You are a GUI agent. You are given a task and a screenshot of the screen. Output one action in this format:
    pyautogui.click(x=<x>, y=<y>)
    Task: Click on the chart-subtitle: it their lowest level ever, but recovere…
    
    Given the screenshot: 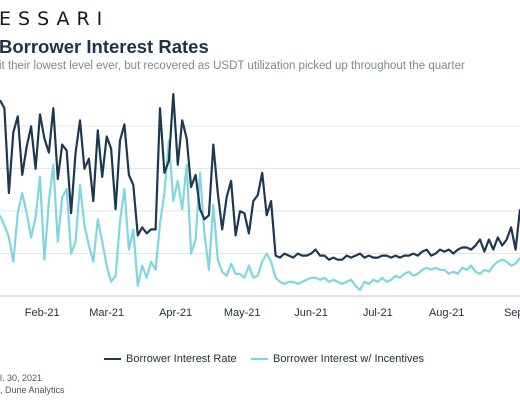 What is the action you would take?
    pyautogui.click(x=232, y=66)
    